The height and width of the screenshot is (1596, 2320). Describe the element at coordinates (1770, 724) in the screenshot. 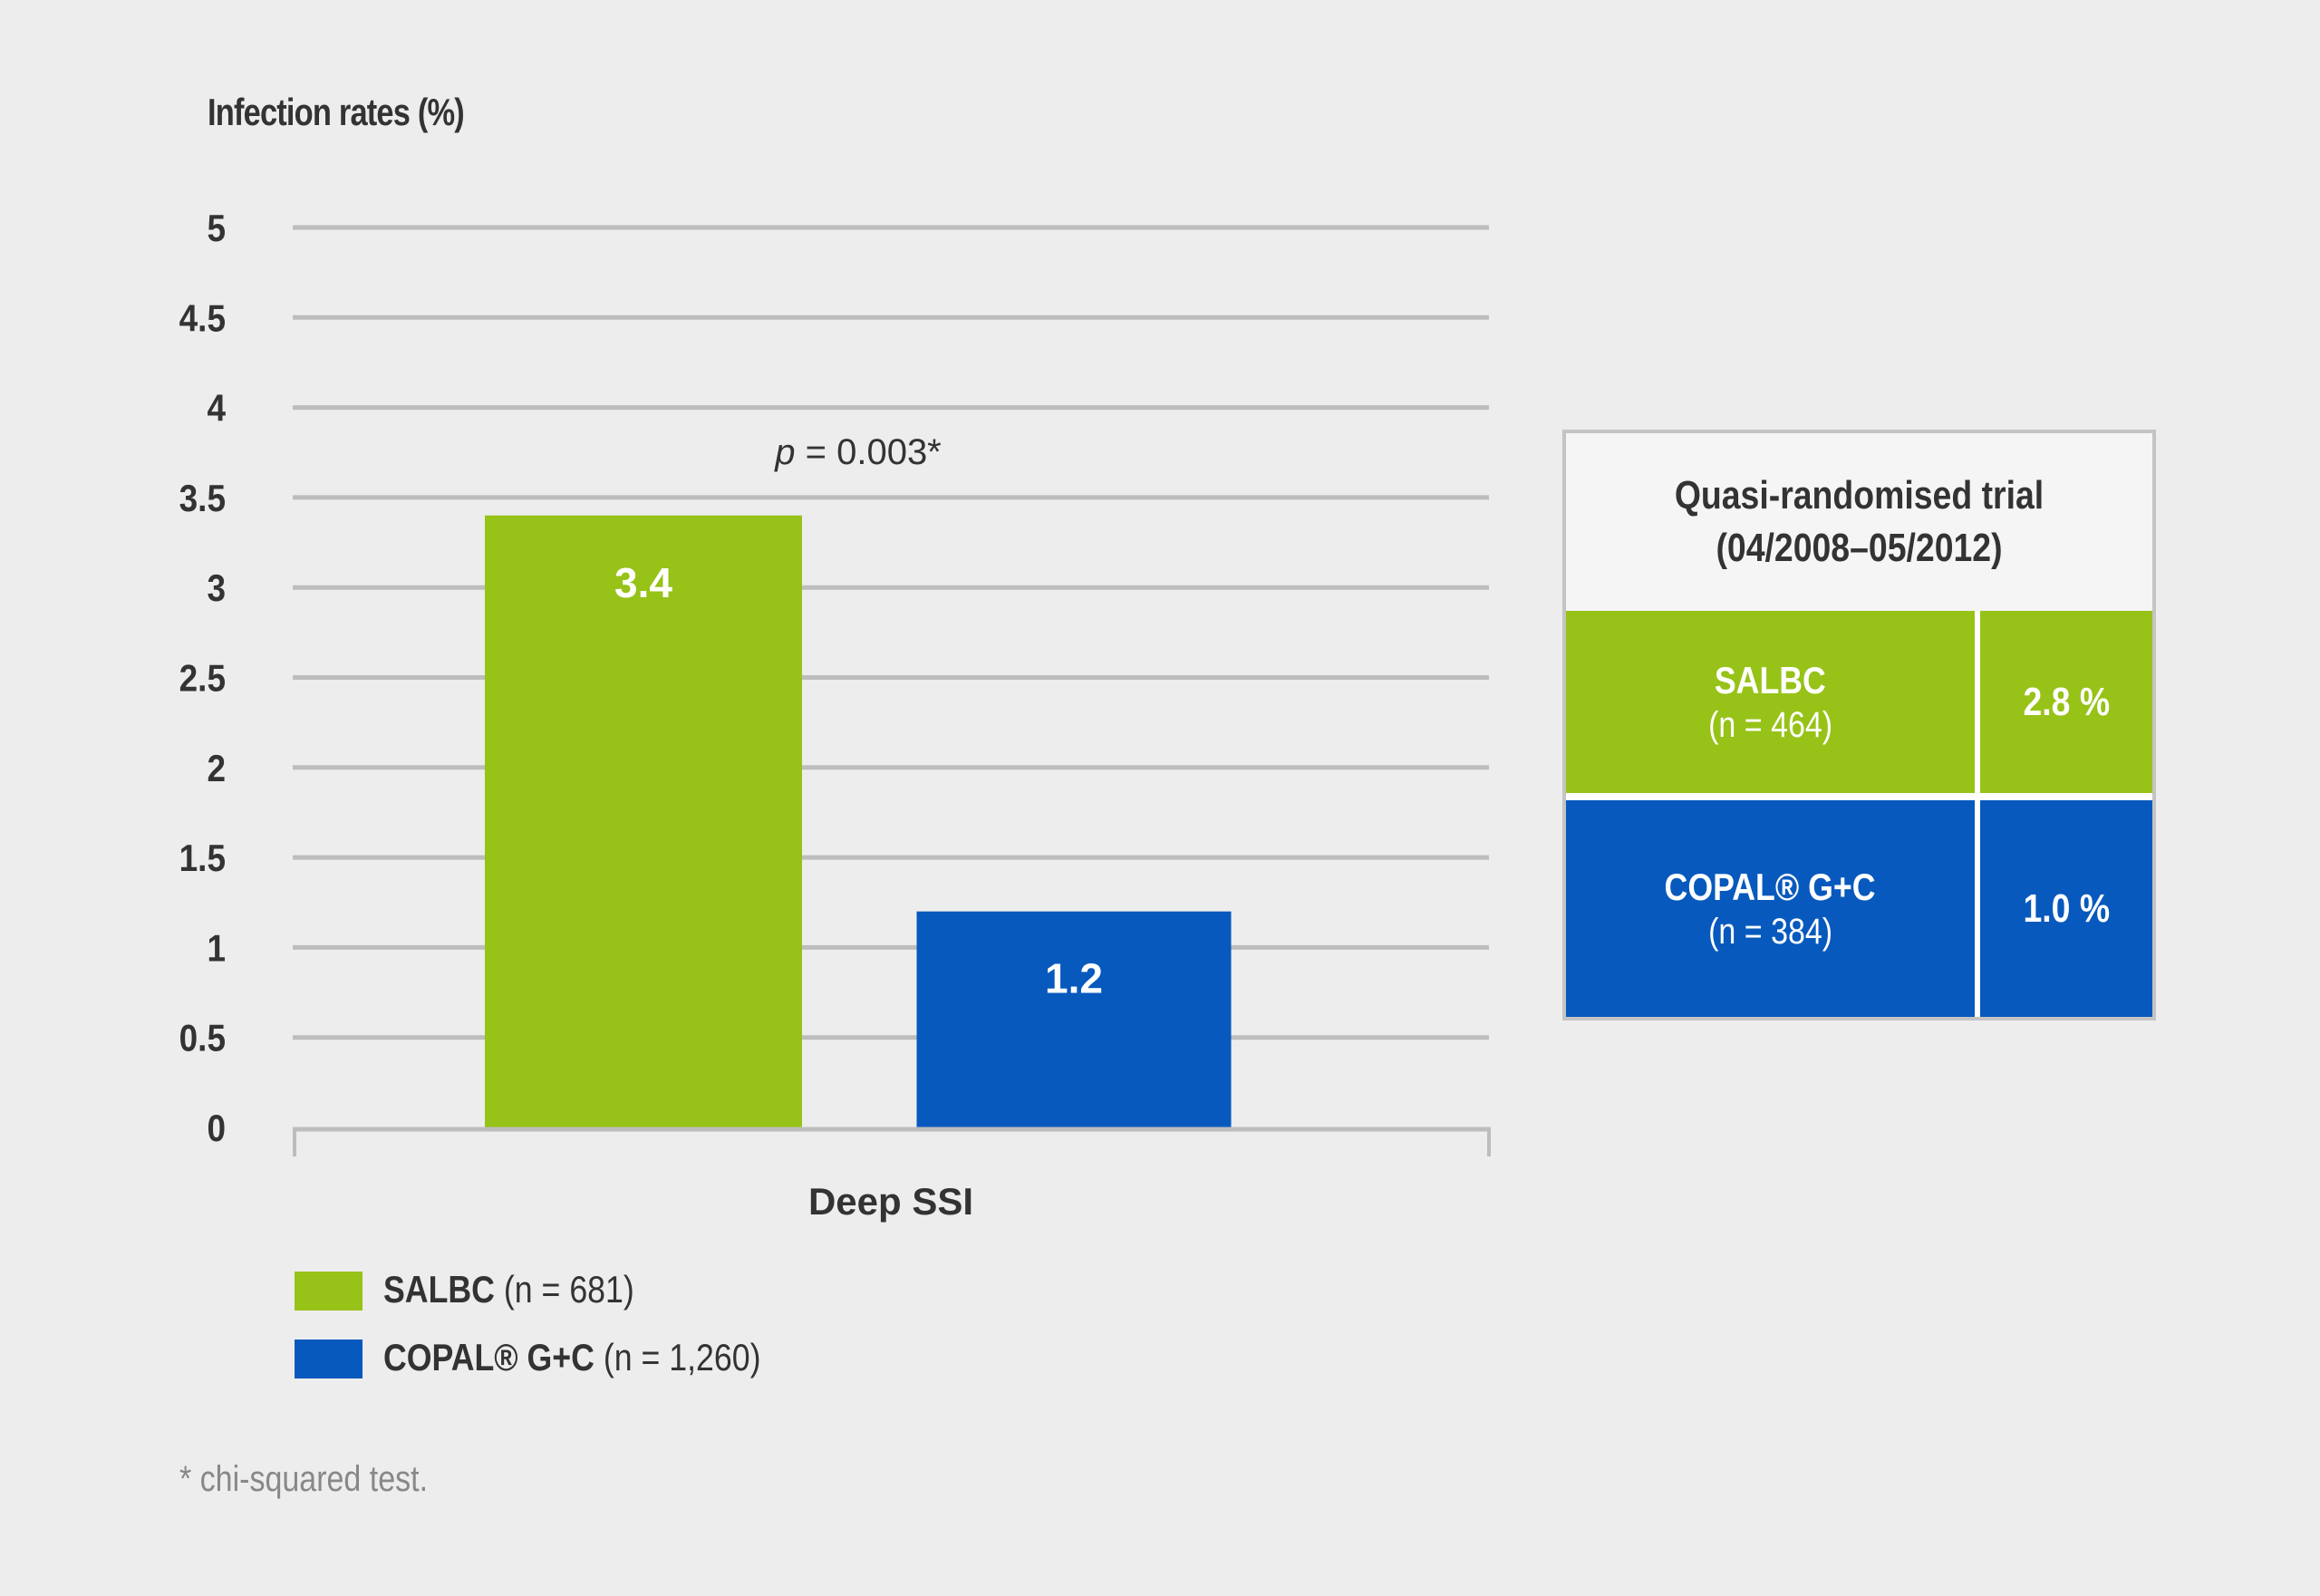

I see `trial-group-n: (n = 464)` at that location.